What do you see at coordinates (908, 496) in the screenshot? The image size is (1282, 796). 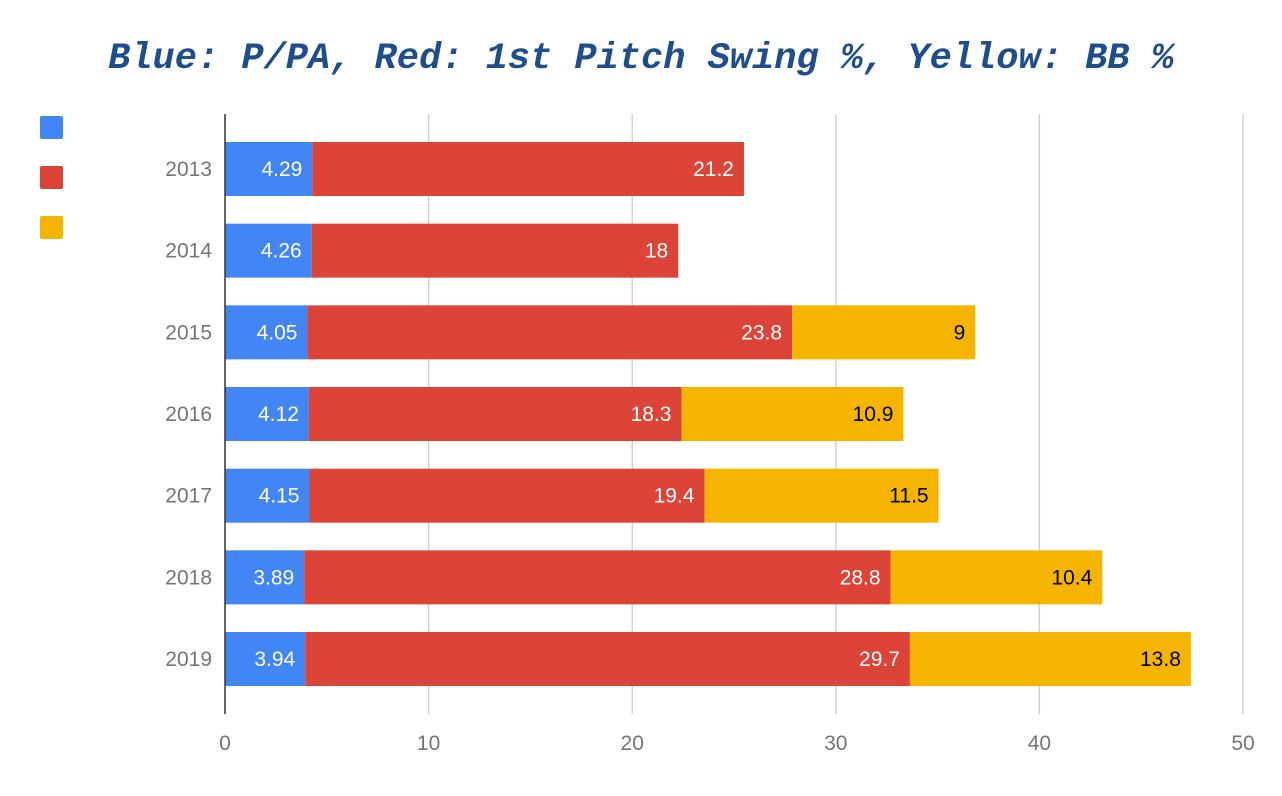 I see `bar-value-label: 11.5` at bounding box center [908, 496].